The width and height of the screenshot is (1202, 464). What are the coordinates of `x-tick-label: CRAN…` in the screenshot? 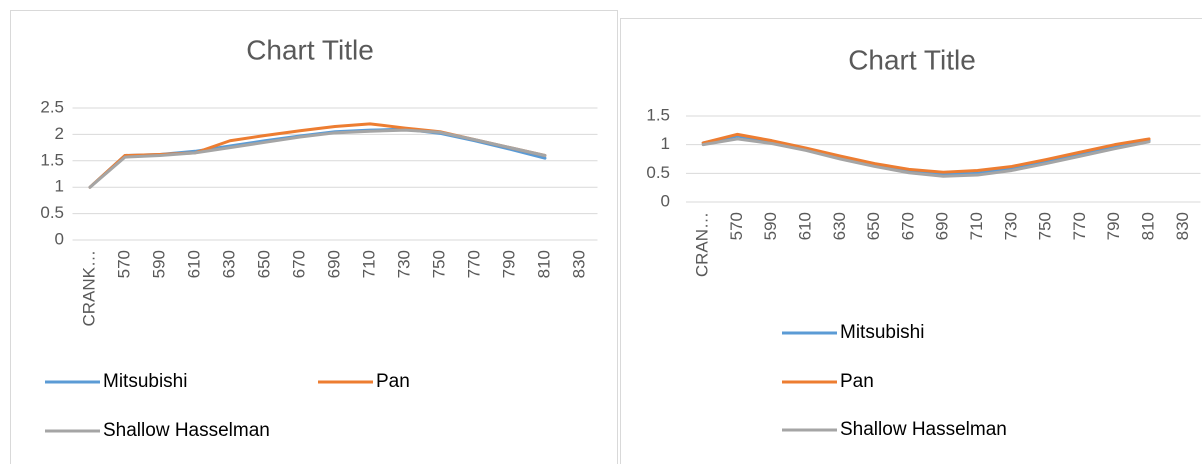 It's located at (702, 244).